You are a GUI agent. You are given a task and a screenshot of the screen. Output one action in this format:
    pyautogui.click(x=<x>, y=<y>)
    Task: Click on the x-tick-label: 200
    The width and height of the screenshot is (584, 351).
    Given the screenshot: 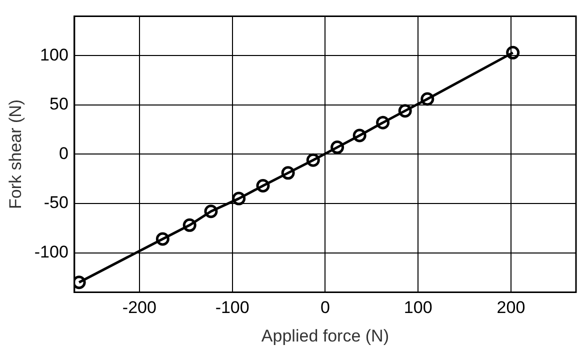 What is the action you would take?
    pyautogui.click(x=511, y=308)
    